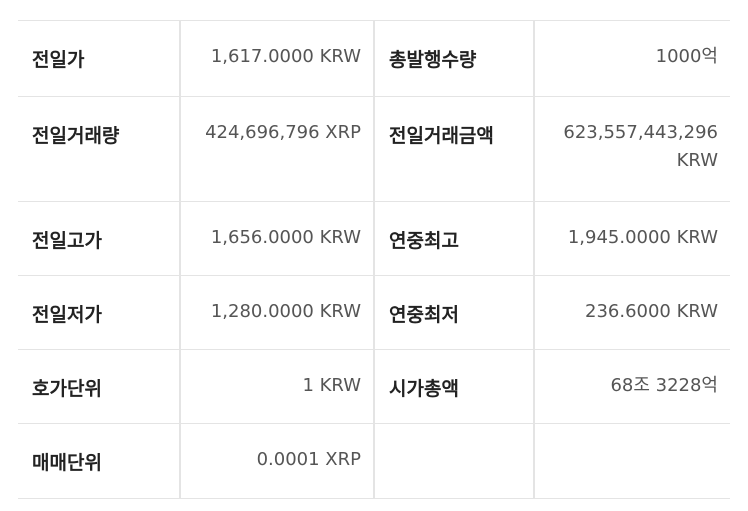  What do you see at coordinates (276, 312) in the screenshot?
I see `prev-low-value: 1,280.0000 KRW` at bounding box center [276, 312].